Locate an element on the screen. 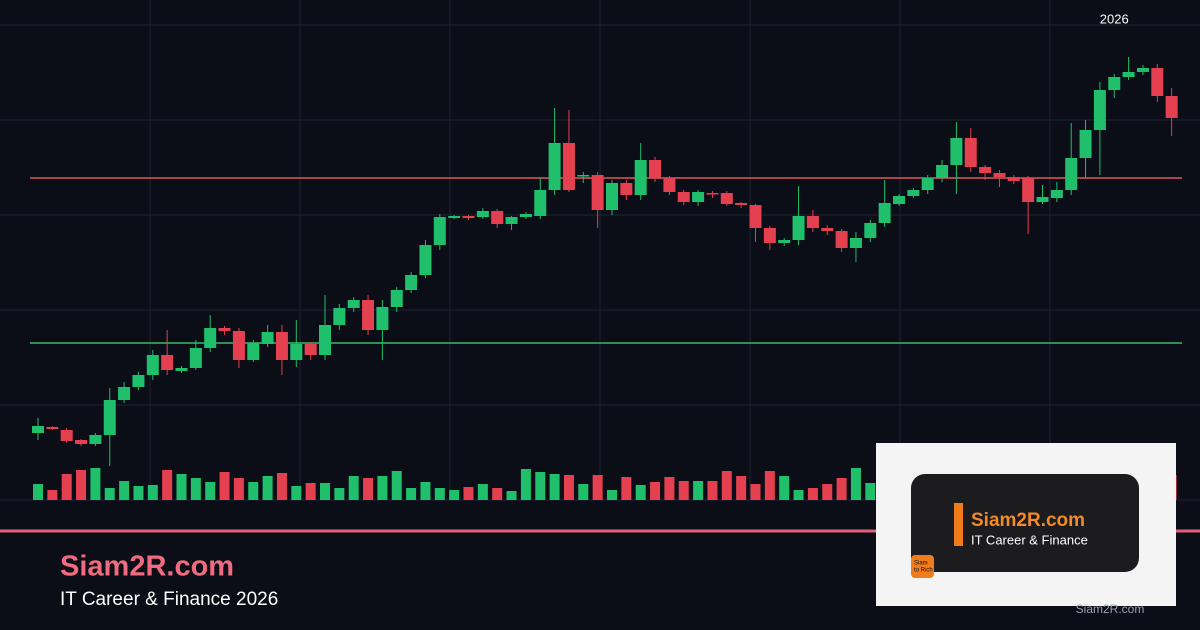 Image resolution: width=1200 pixels, height=630 pixels. footer-title: Siam2R.com is located at coordinates (147, 567).